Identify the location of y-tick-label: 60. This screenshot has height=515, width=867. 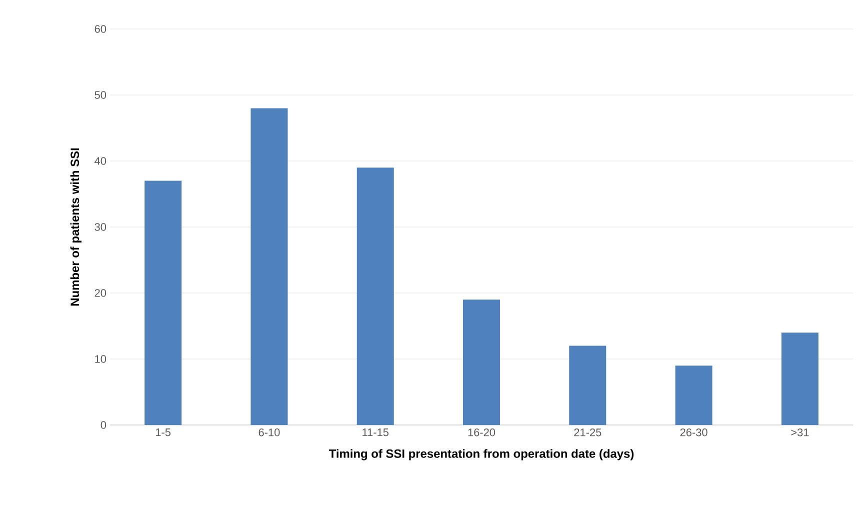
(100, 29).